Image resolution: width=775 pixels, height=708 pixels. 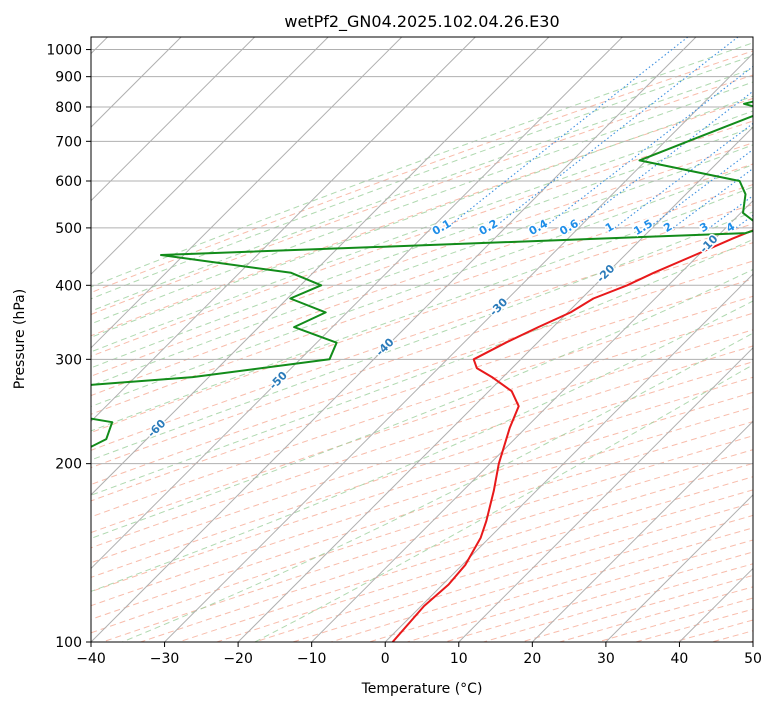 What do you see at coordinates (165, 659) in the screenshot?
I see `x-tick-label: −30` at bounding box center [165, 659].